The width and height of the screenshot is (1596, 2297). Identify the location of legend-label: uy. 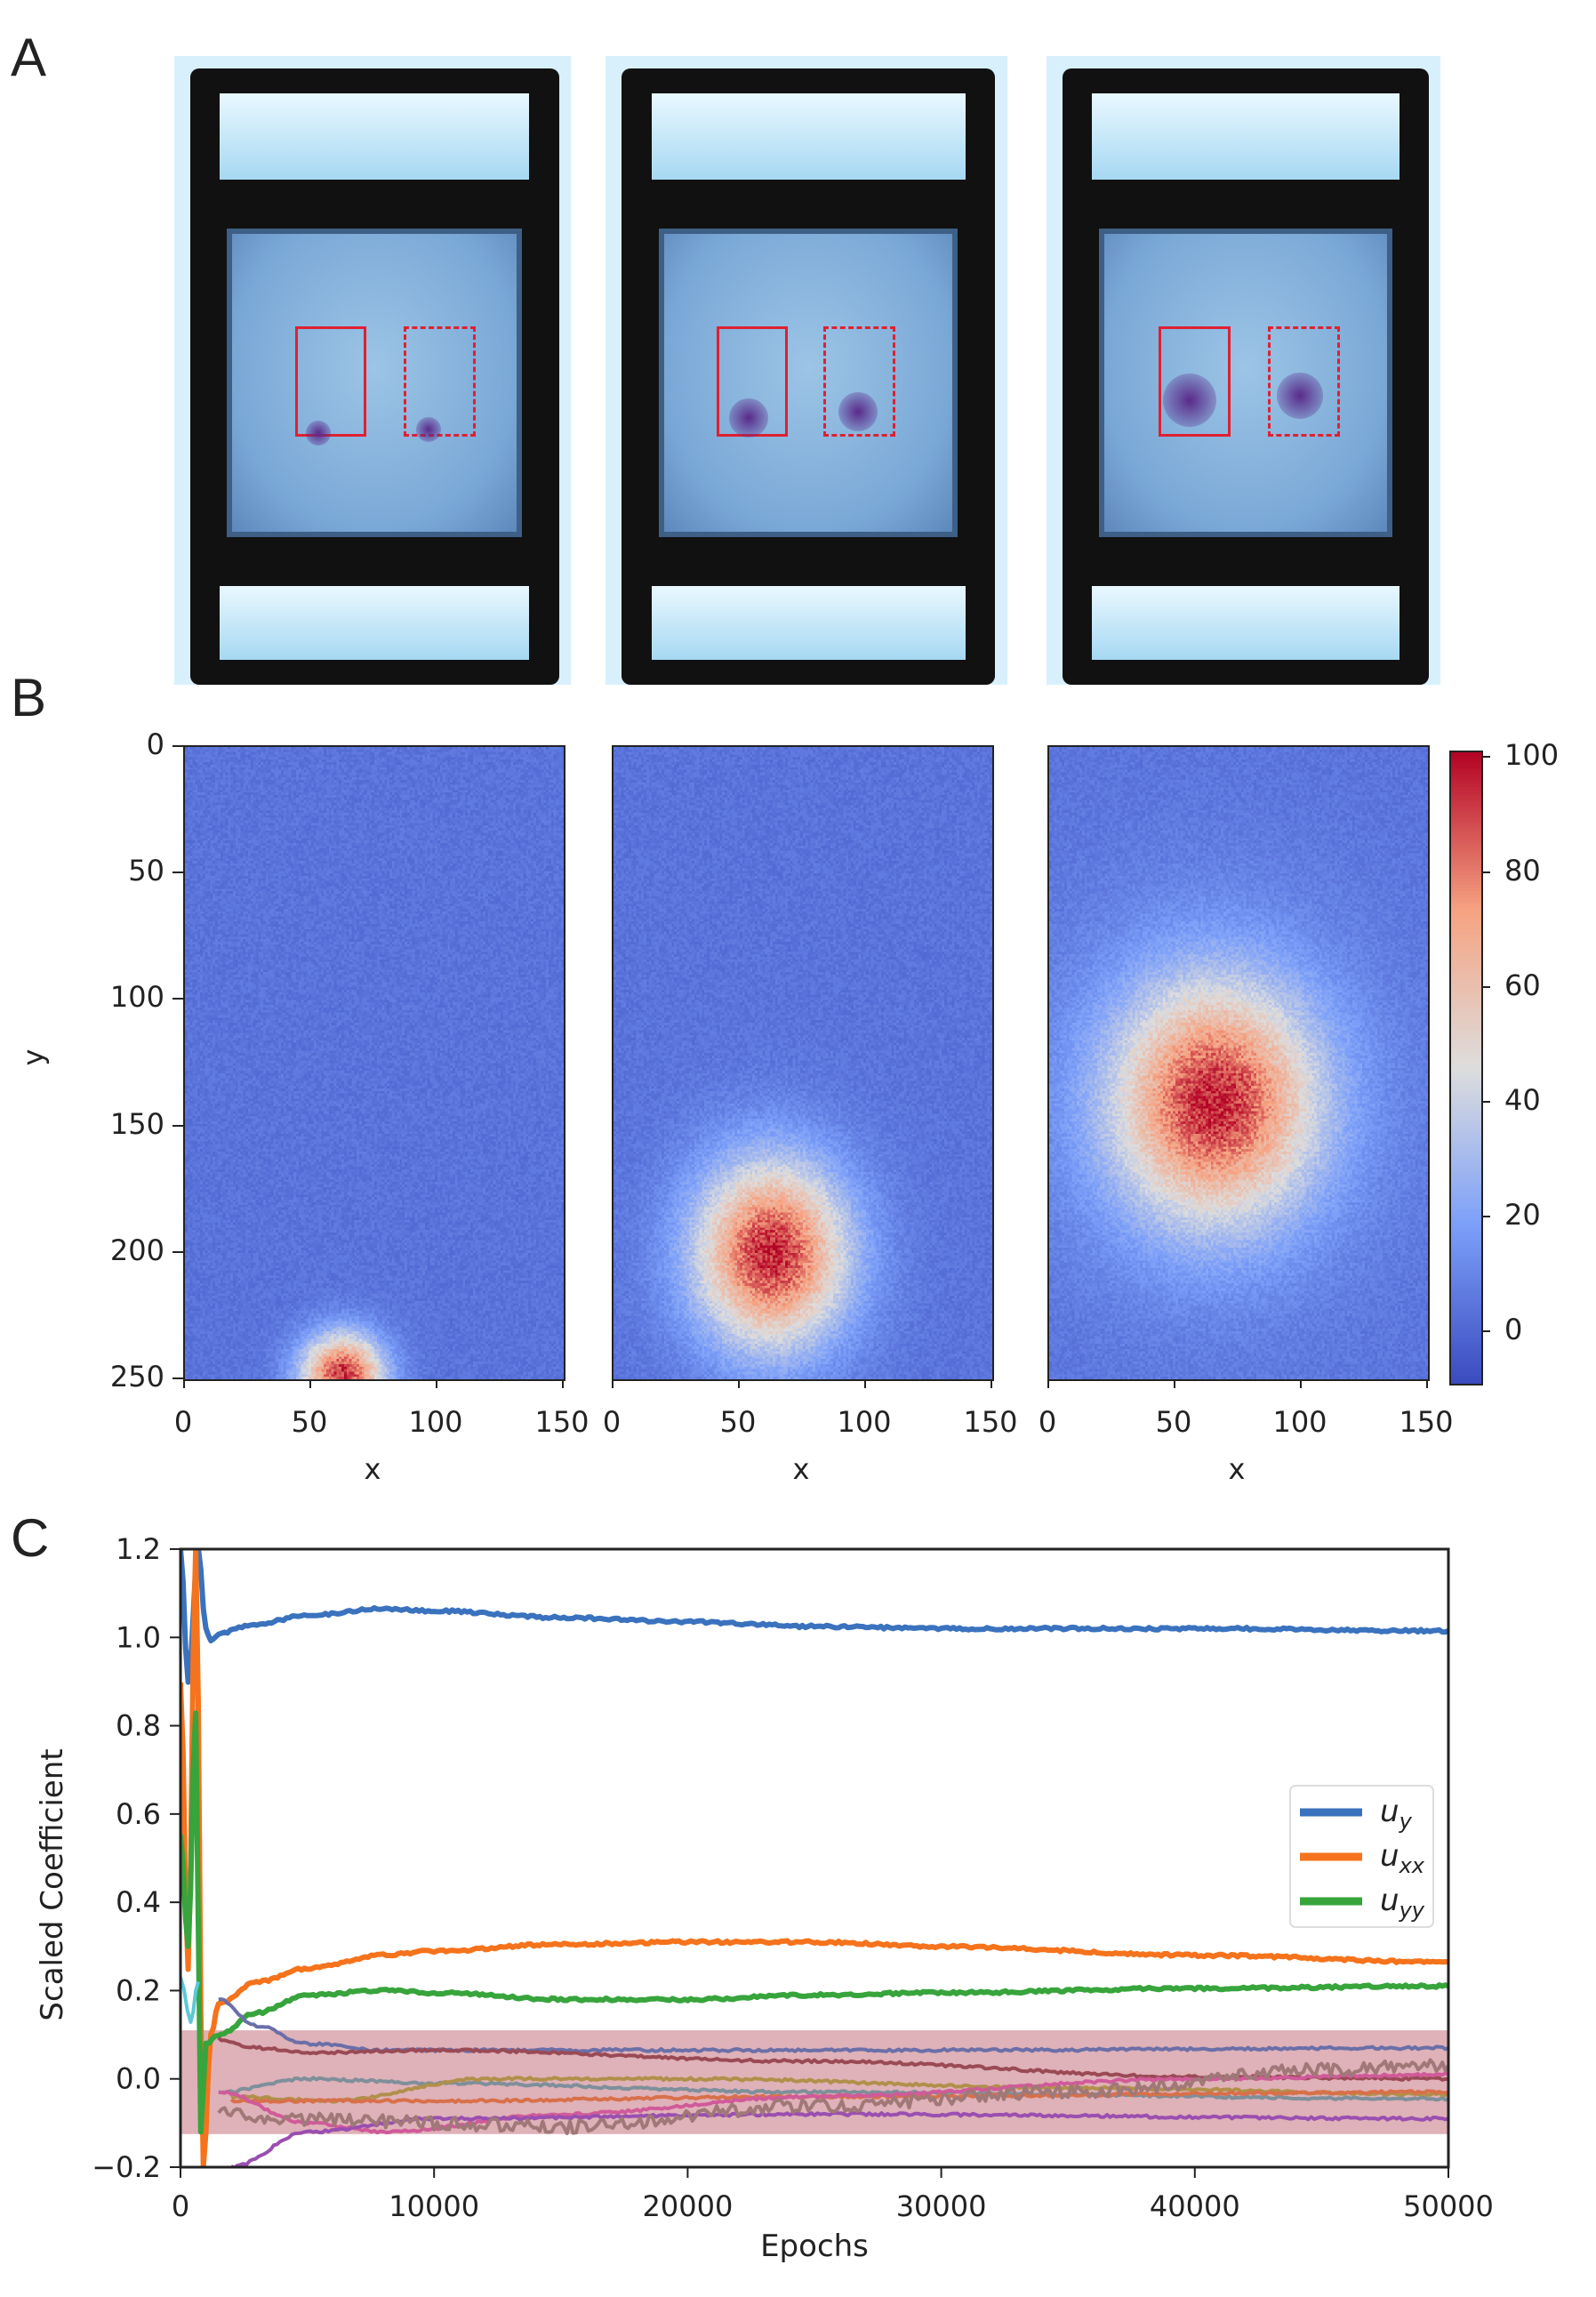
(1396, 1814).